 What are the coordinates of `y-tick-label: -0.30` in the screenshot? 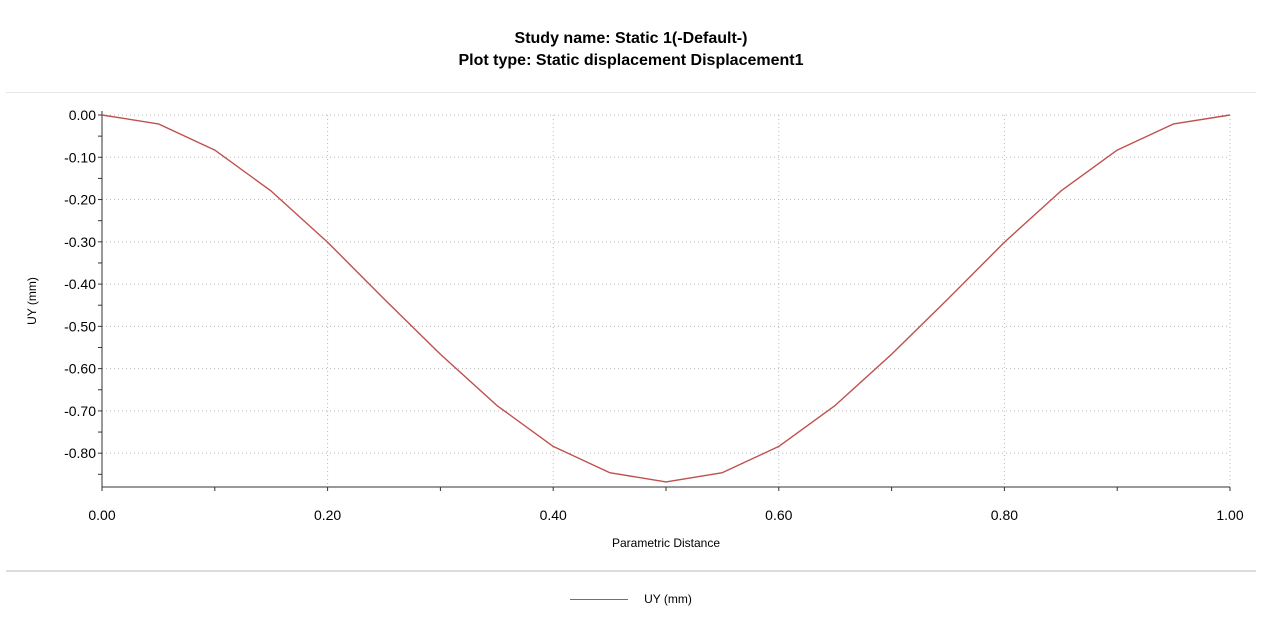 It's located at (80, 242).